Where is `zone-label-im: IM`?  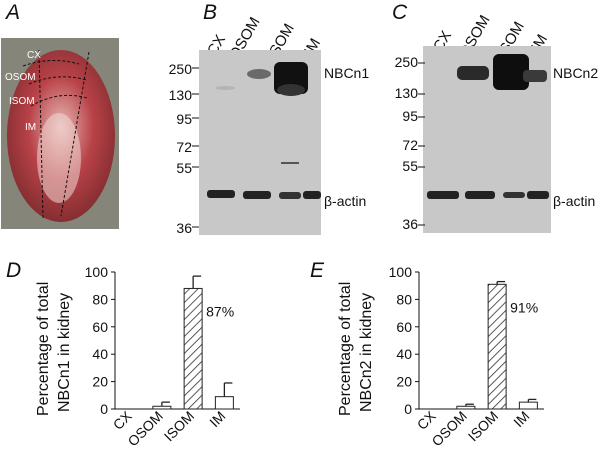
zone-label-im: IM is located at coordinates (31, 127).